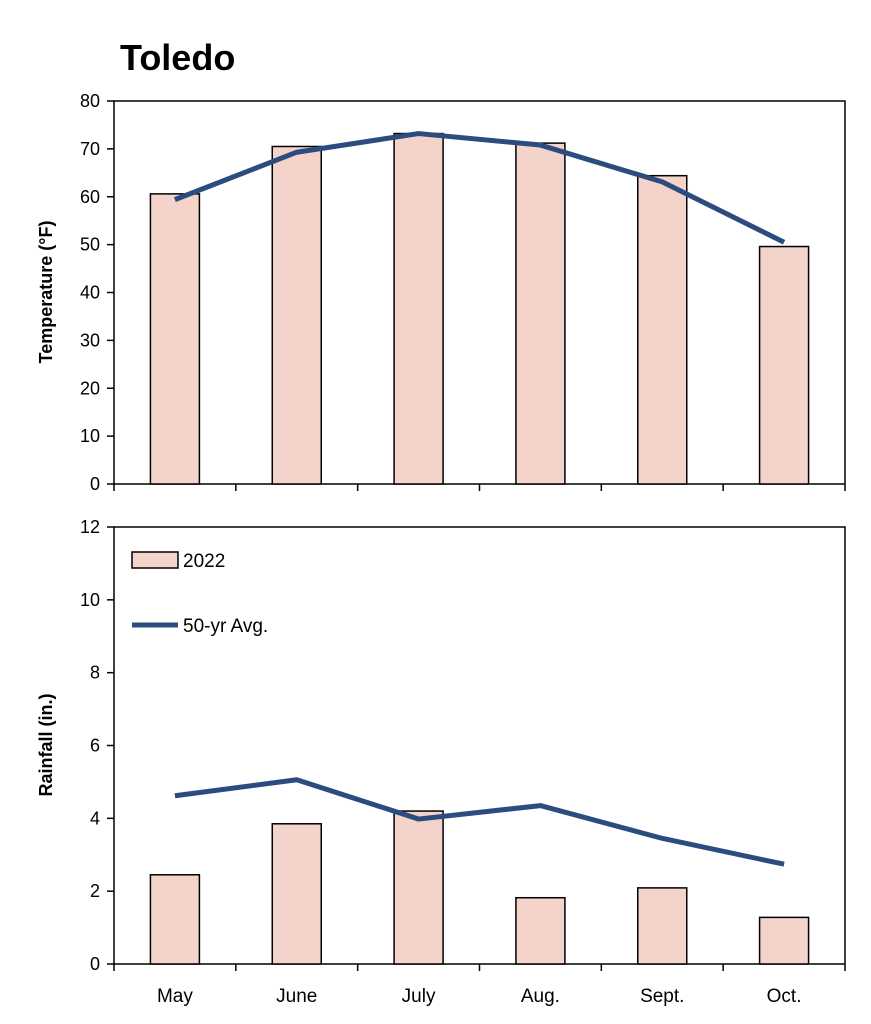  I want to click on y-tick-label: 2, so click(95, 891).